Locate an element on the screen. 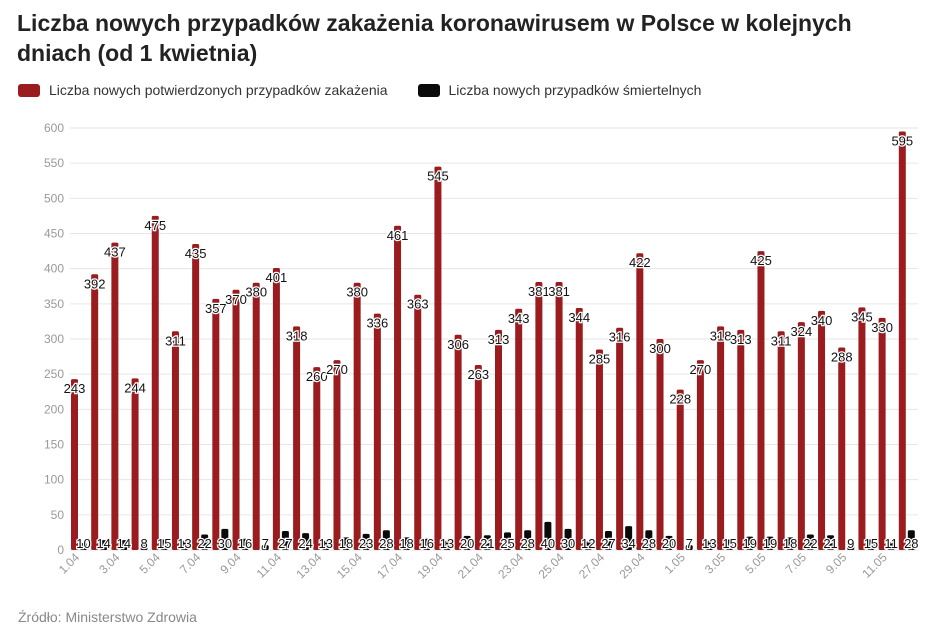  bar-cases-4.05 is located at coordinates (741, 439).